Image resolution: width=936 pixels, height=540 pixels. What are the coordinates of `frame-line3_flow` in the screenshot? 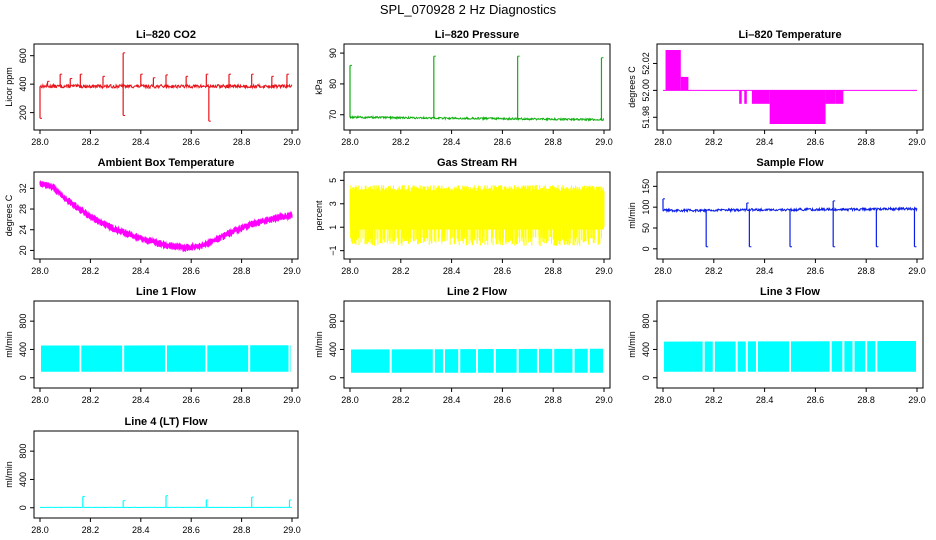 It's located at (790, 344).